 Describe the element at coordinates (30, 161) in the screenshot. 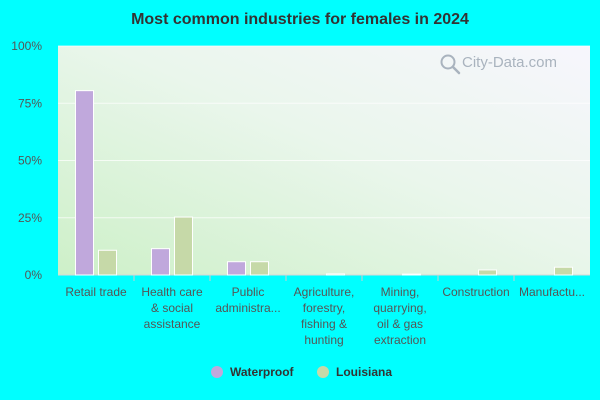

I see `y-tick-label: 50%` at that location.